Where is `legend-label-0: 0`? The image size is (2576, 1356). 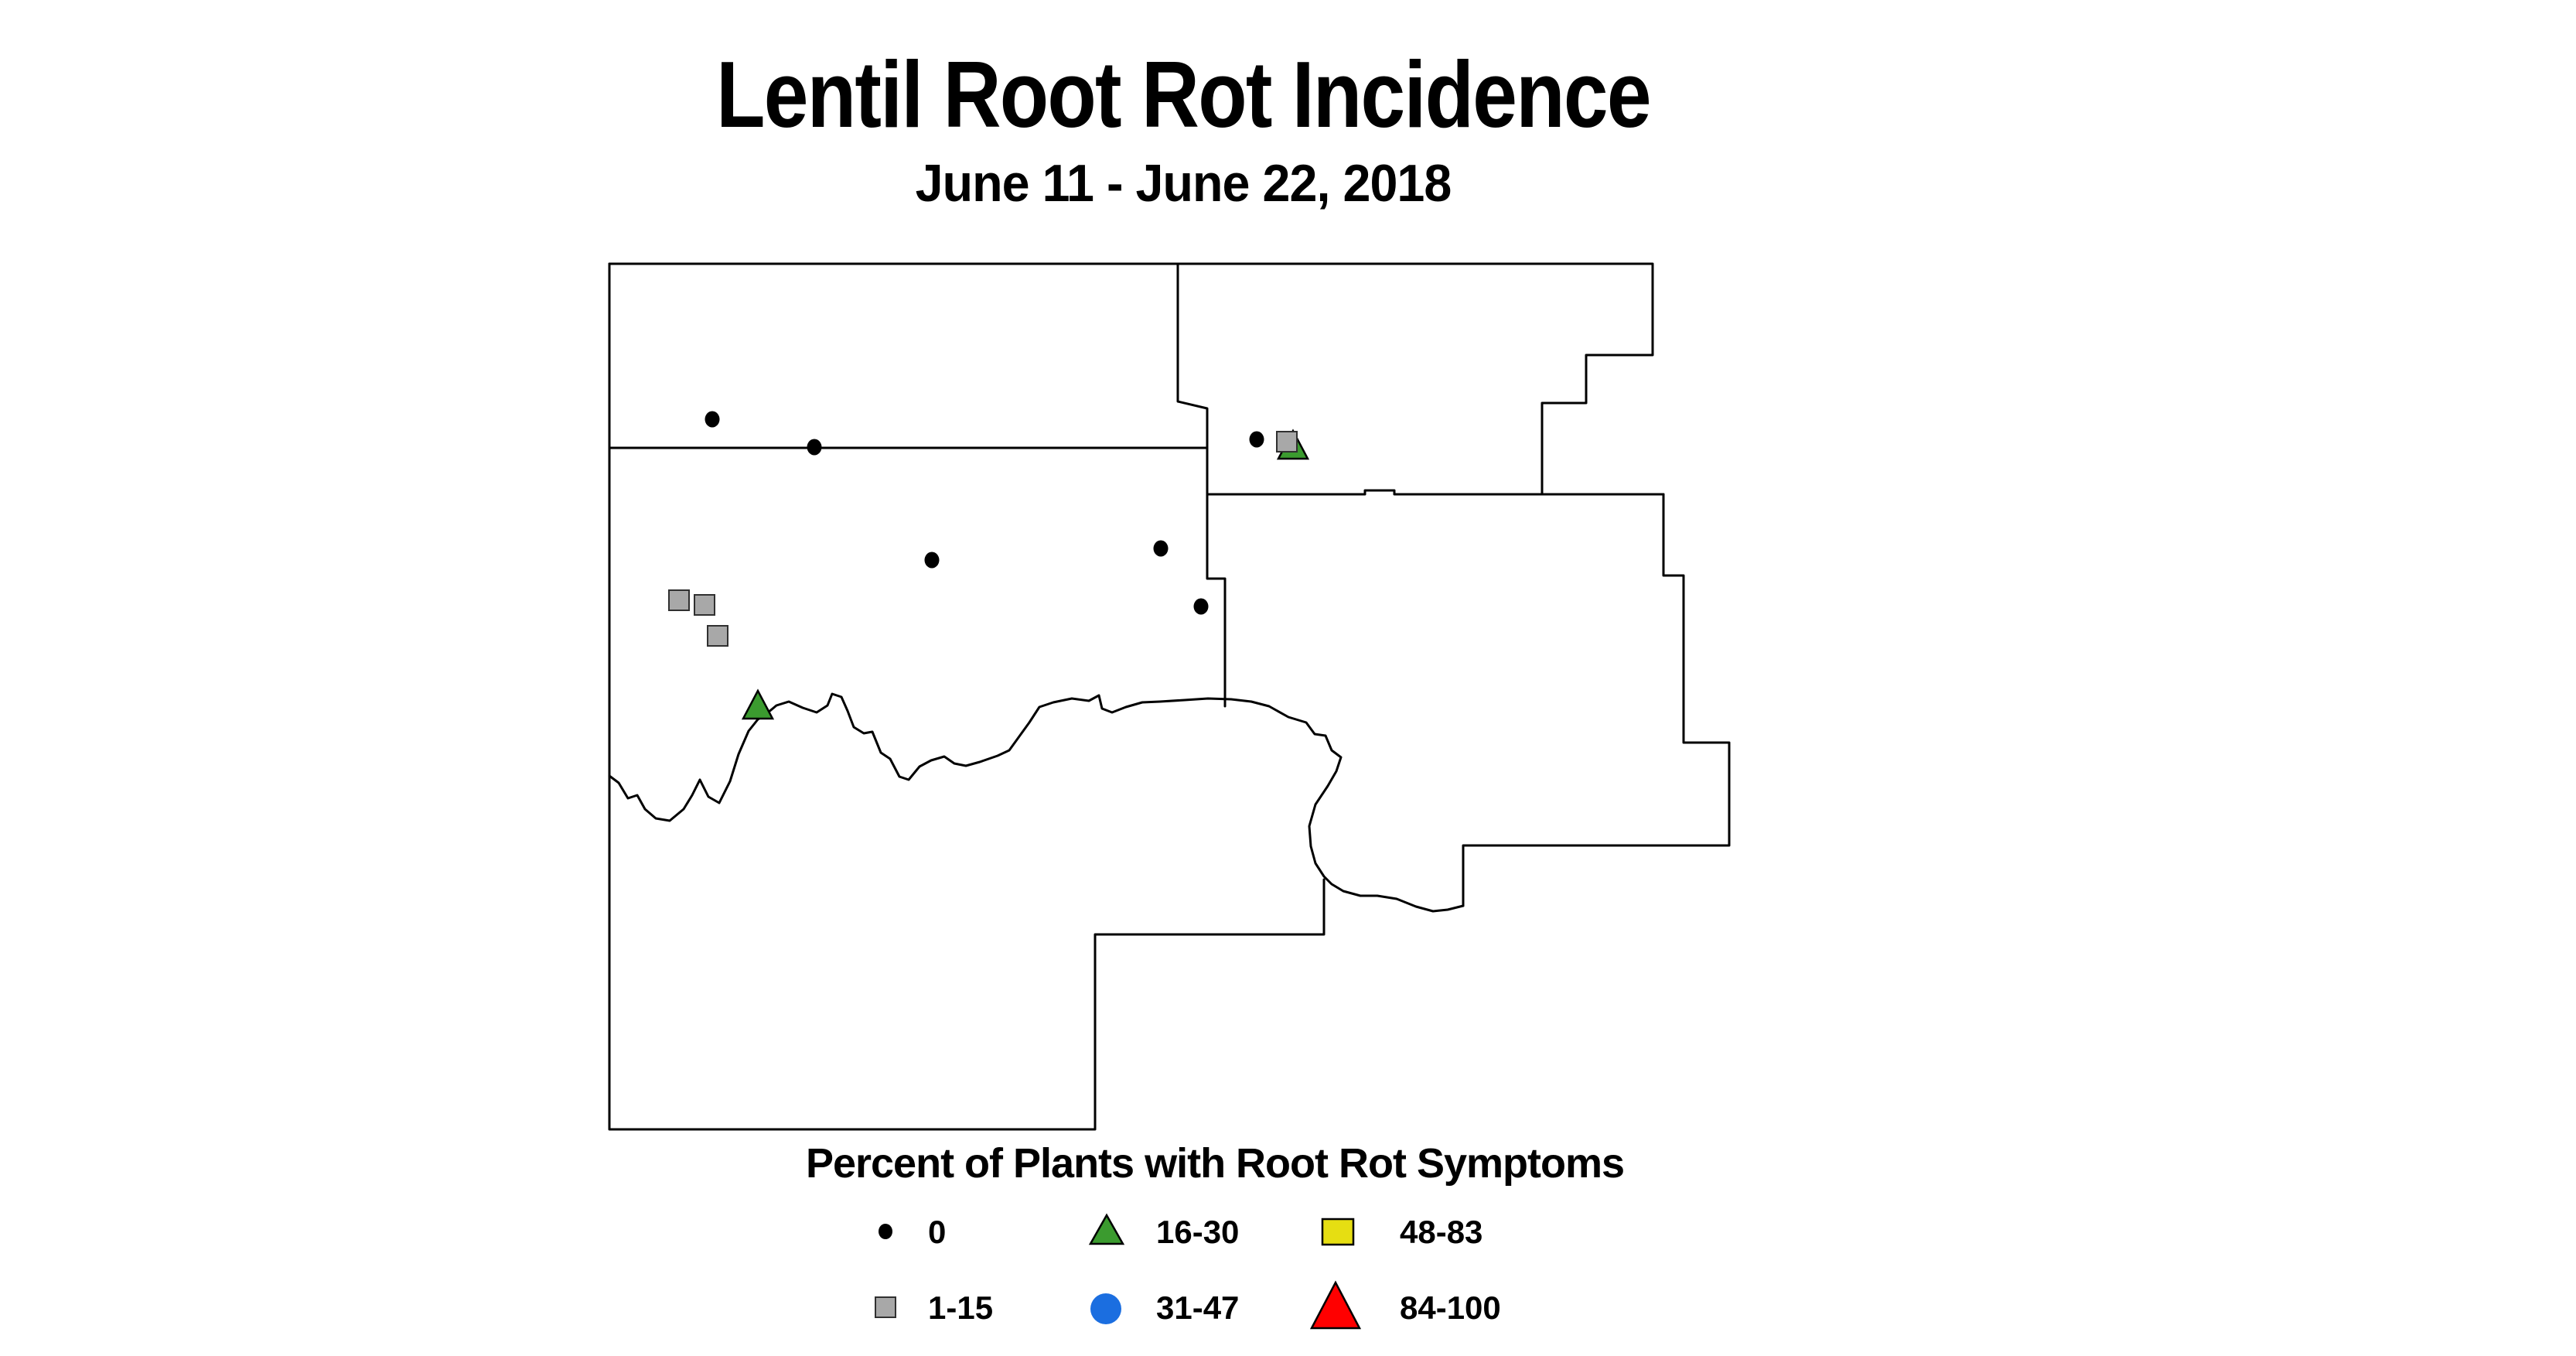 legend-label-0: 0 is located at coordinates (937, 1232).